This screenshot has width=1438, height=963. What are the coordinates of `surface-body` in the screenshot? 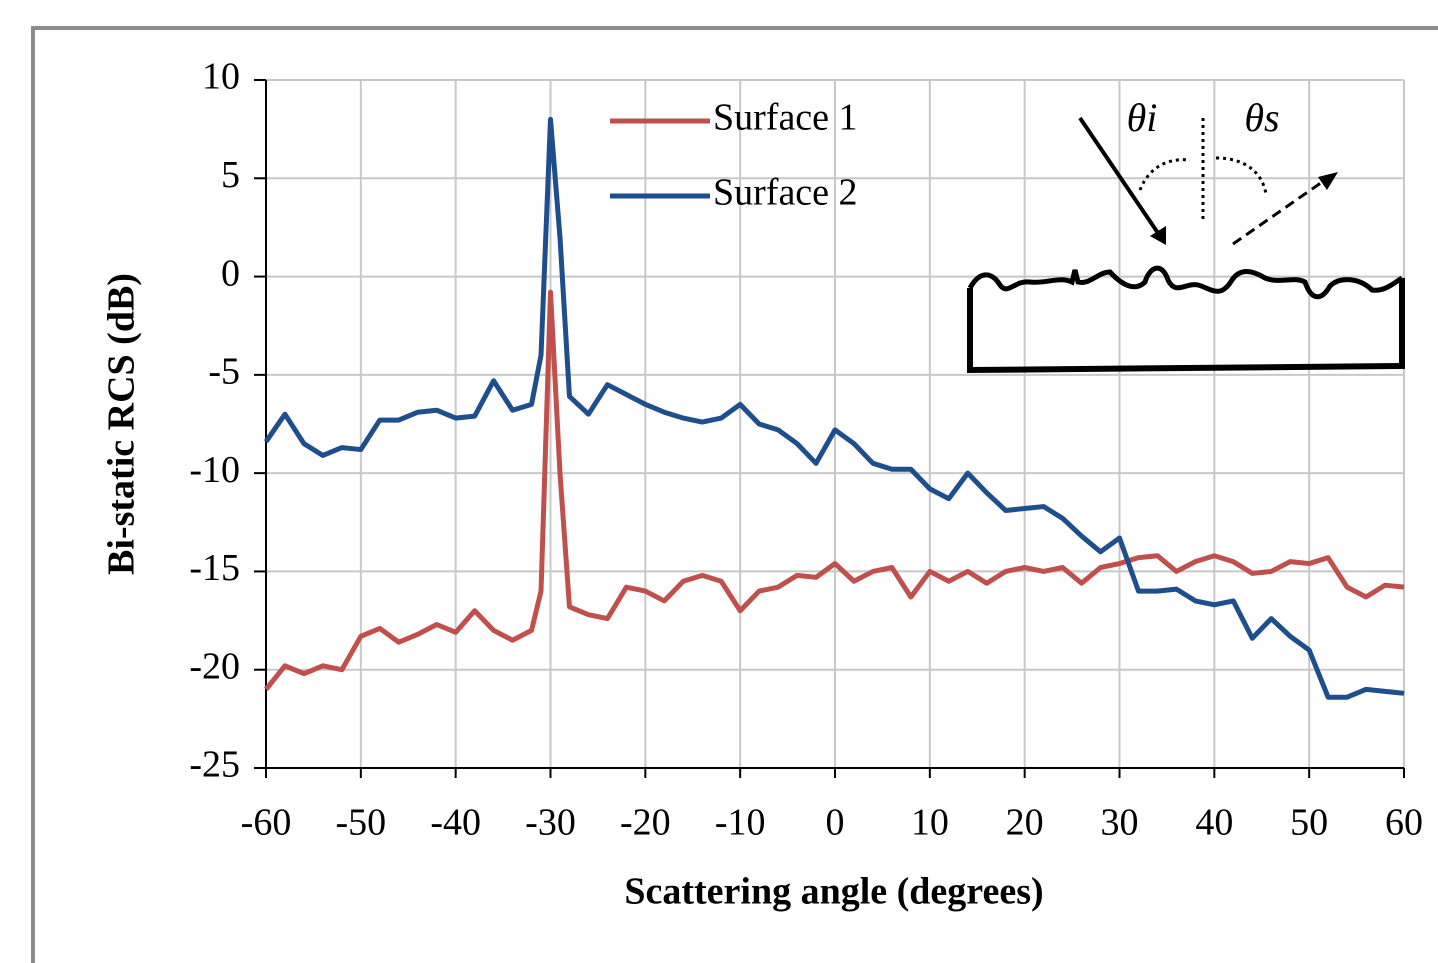 It's located at (1186, 326).